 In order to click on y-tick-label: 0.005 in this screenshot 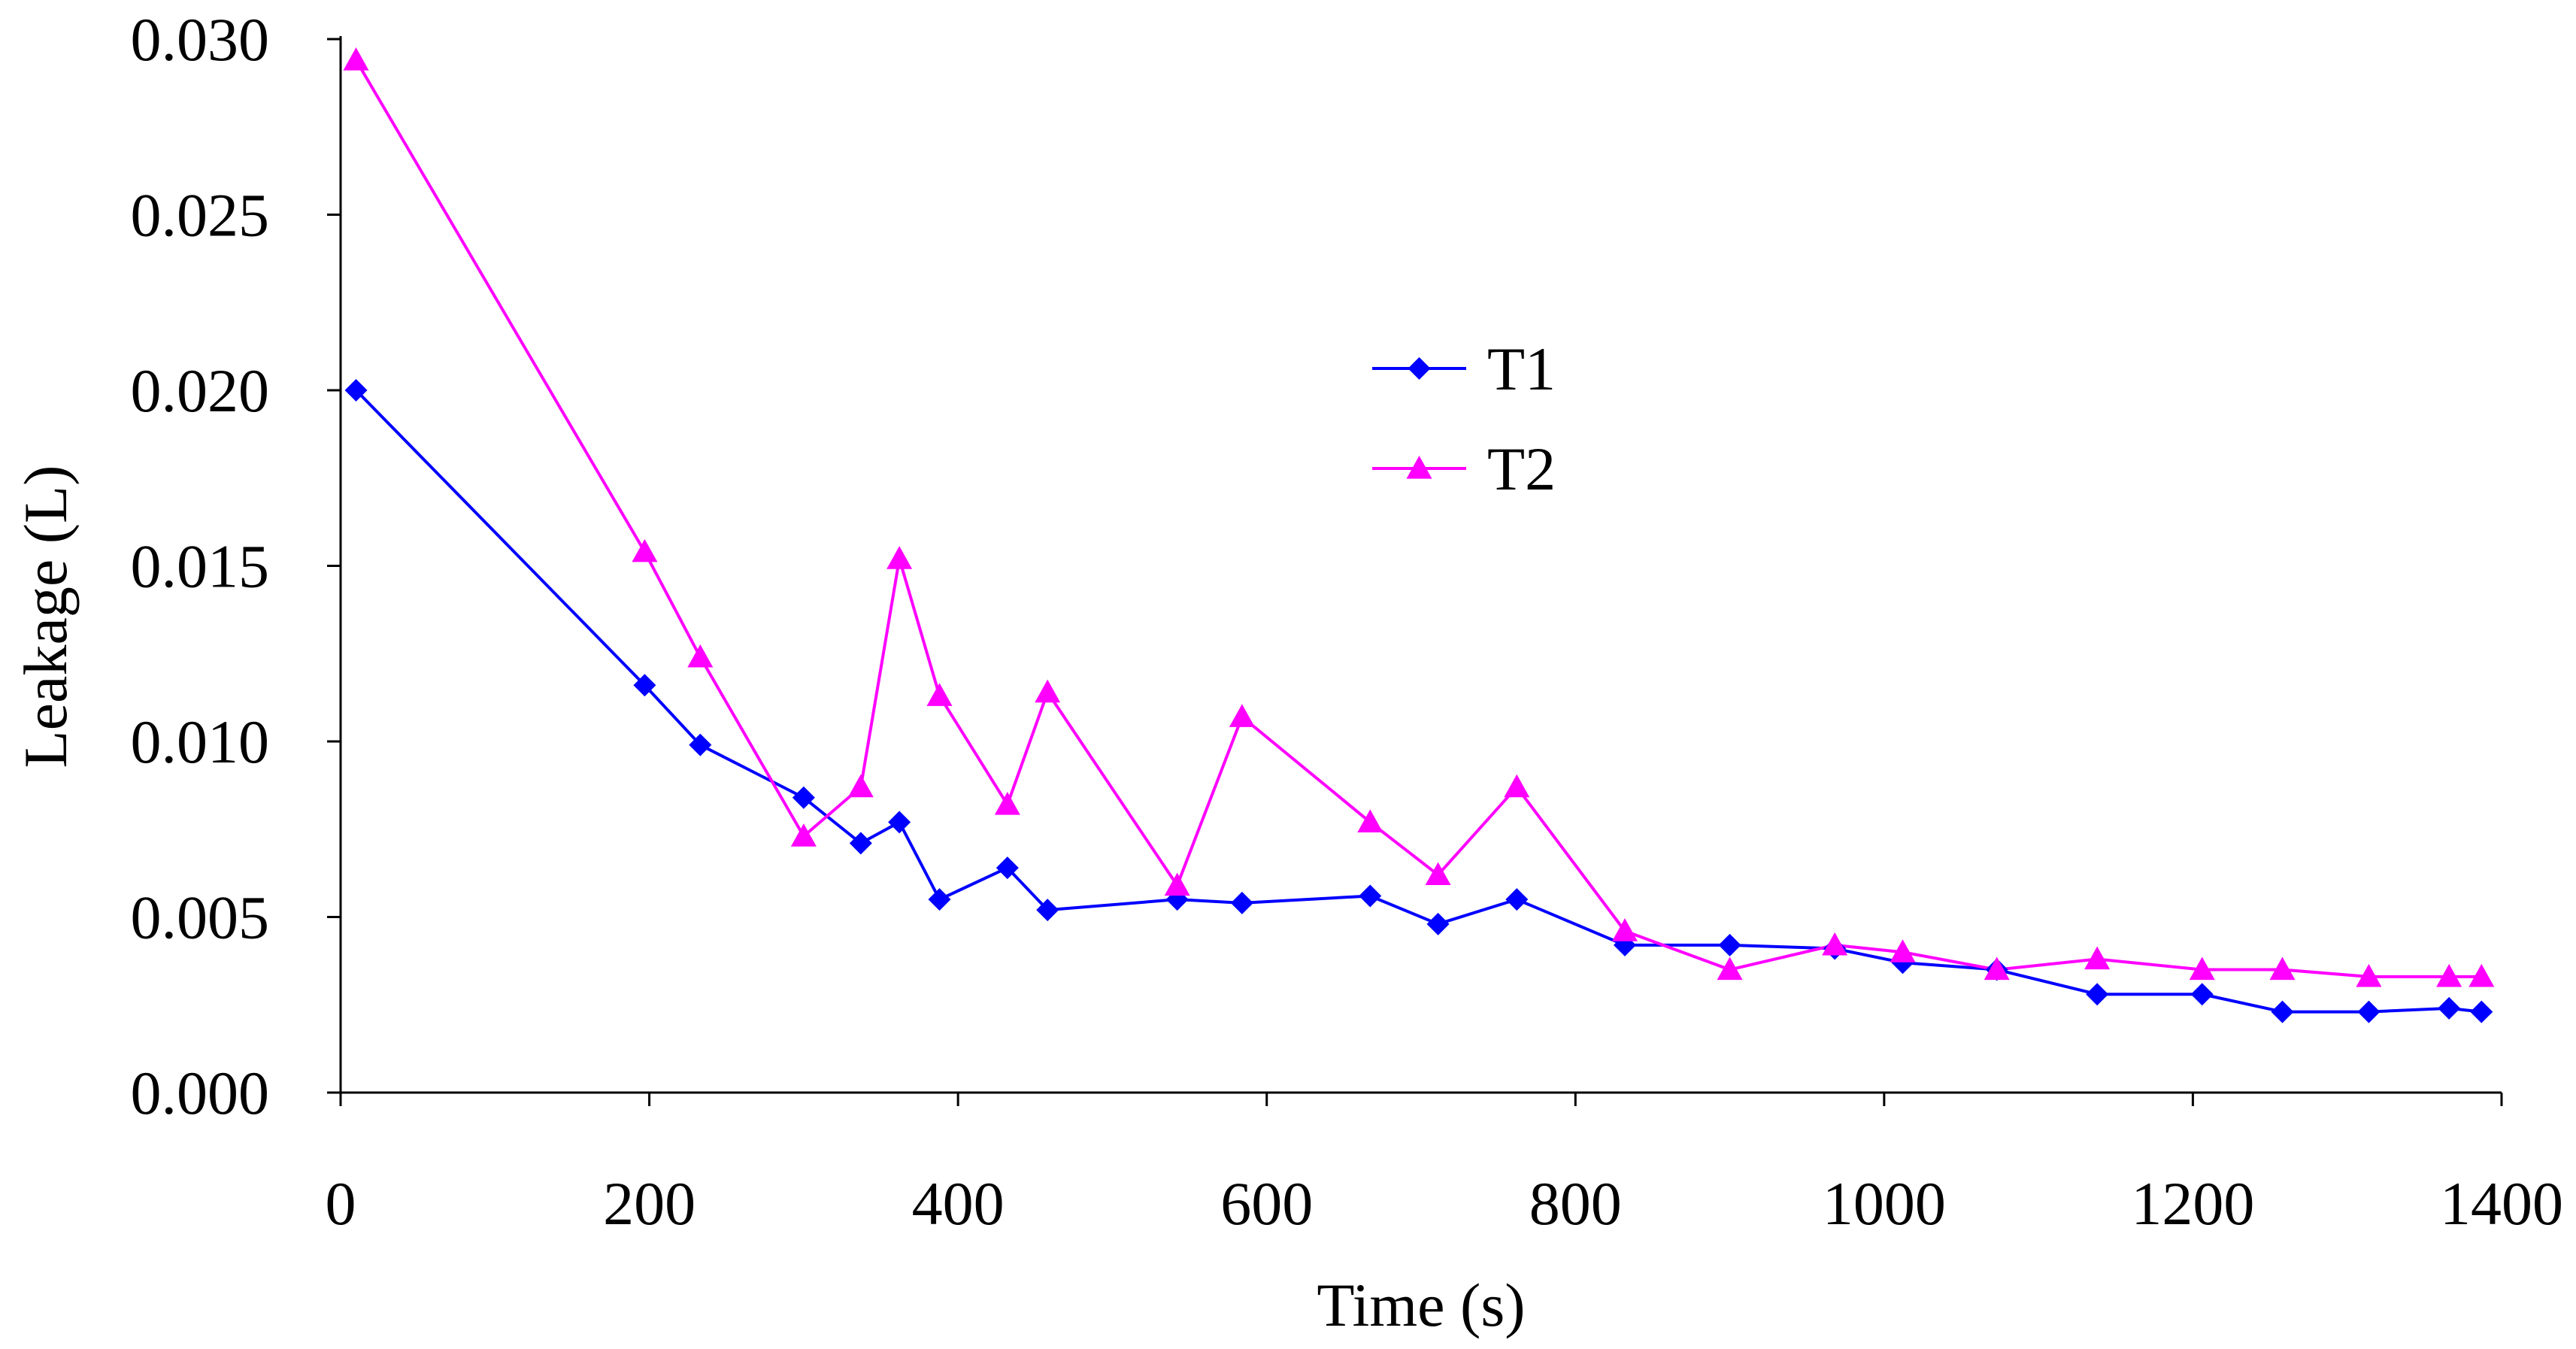, I will do `click(200, 918)`.